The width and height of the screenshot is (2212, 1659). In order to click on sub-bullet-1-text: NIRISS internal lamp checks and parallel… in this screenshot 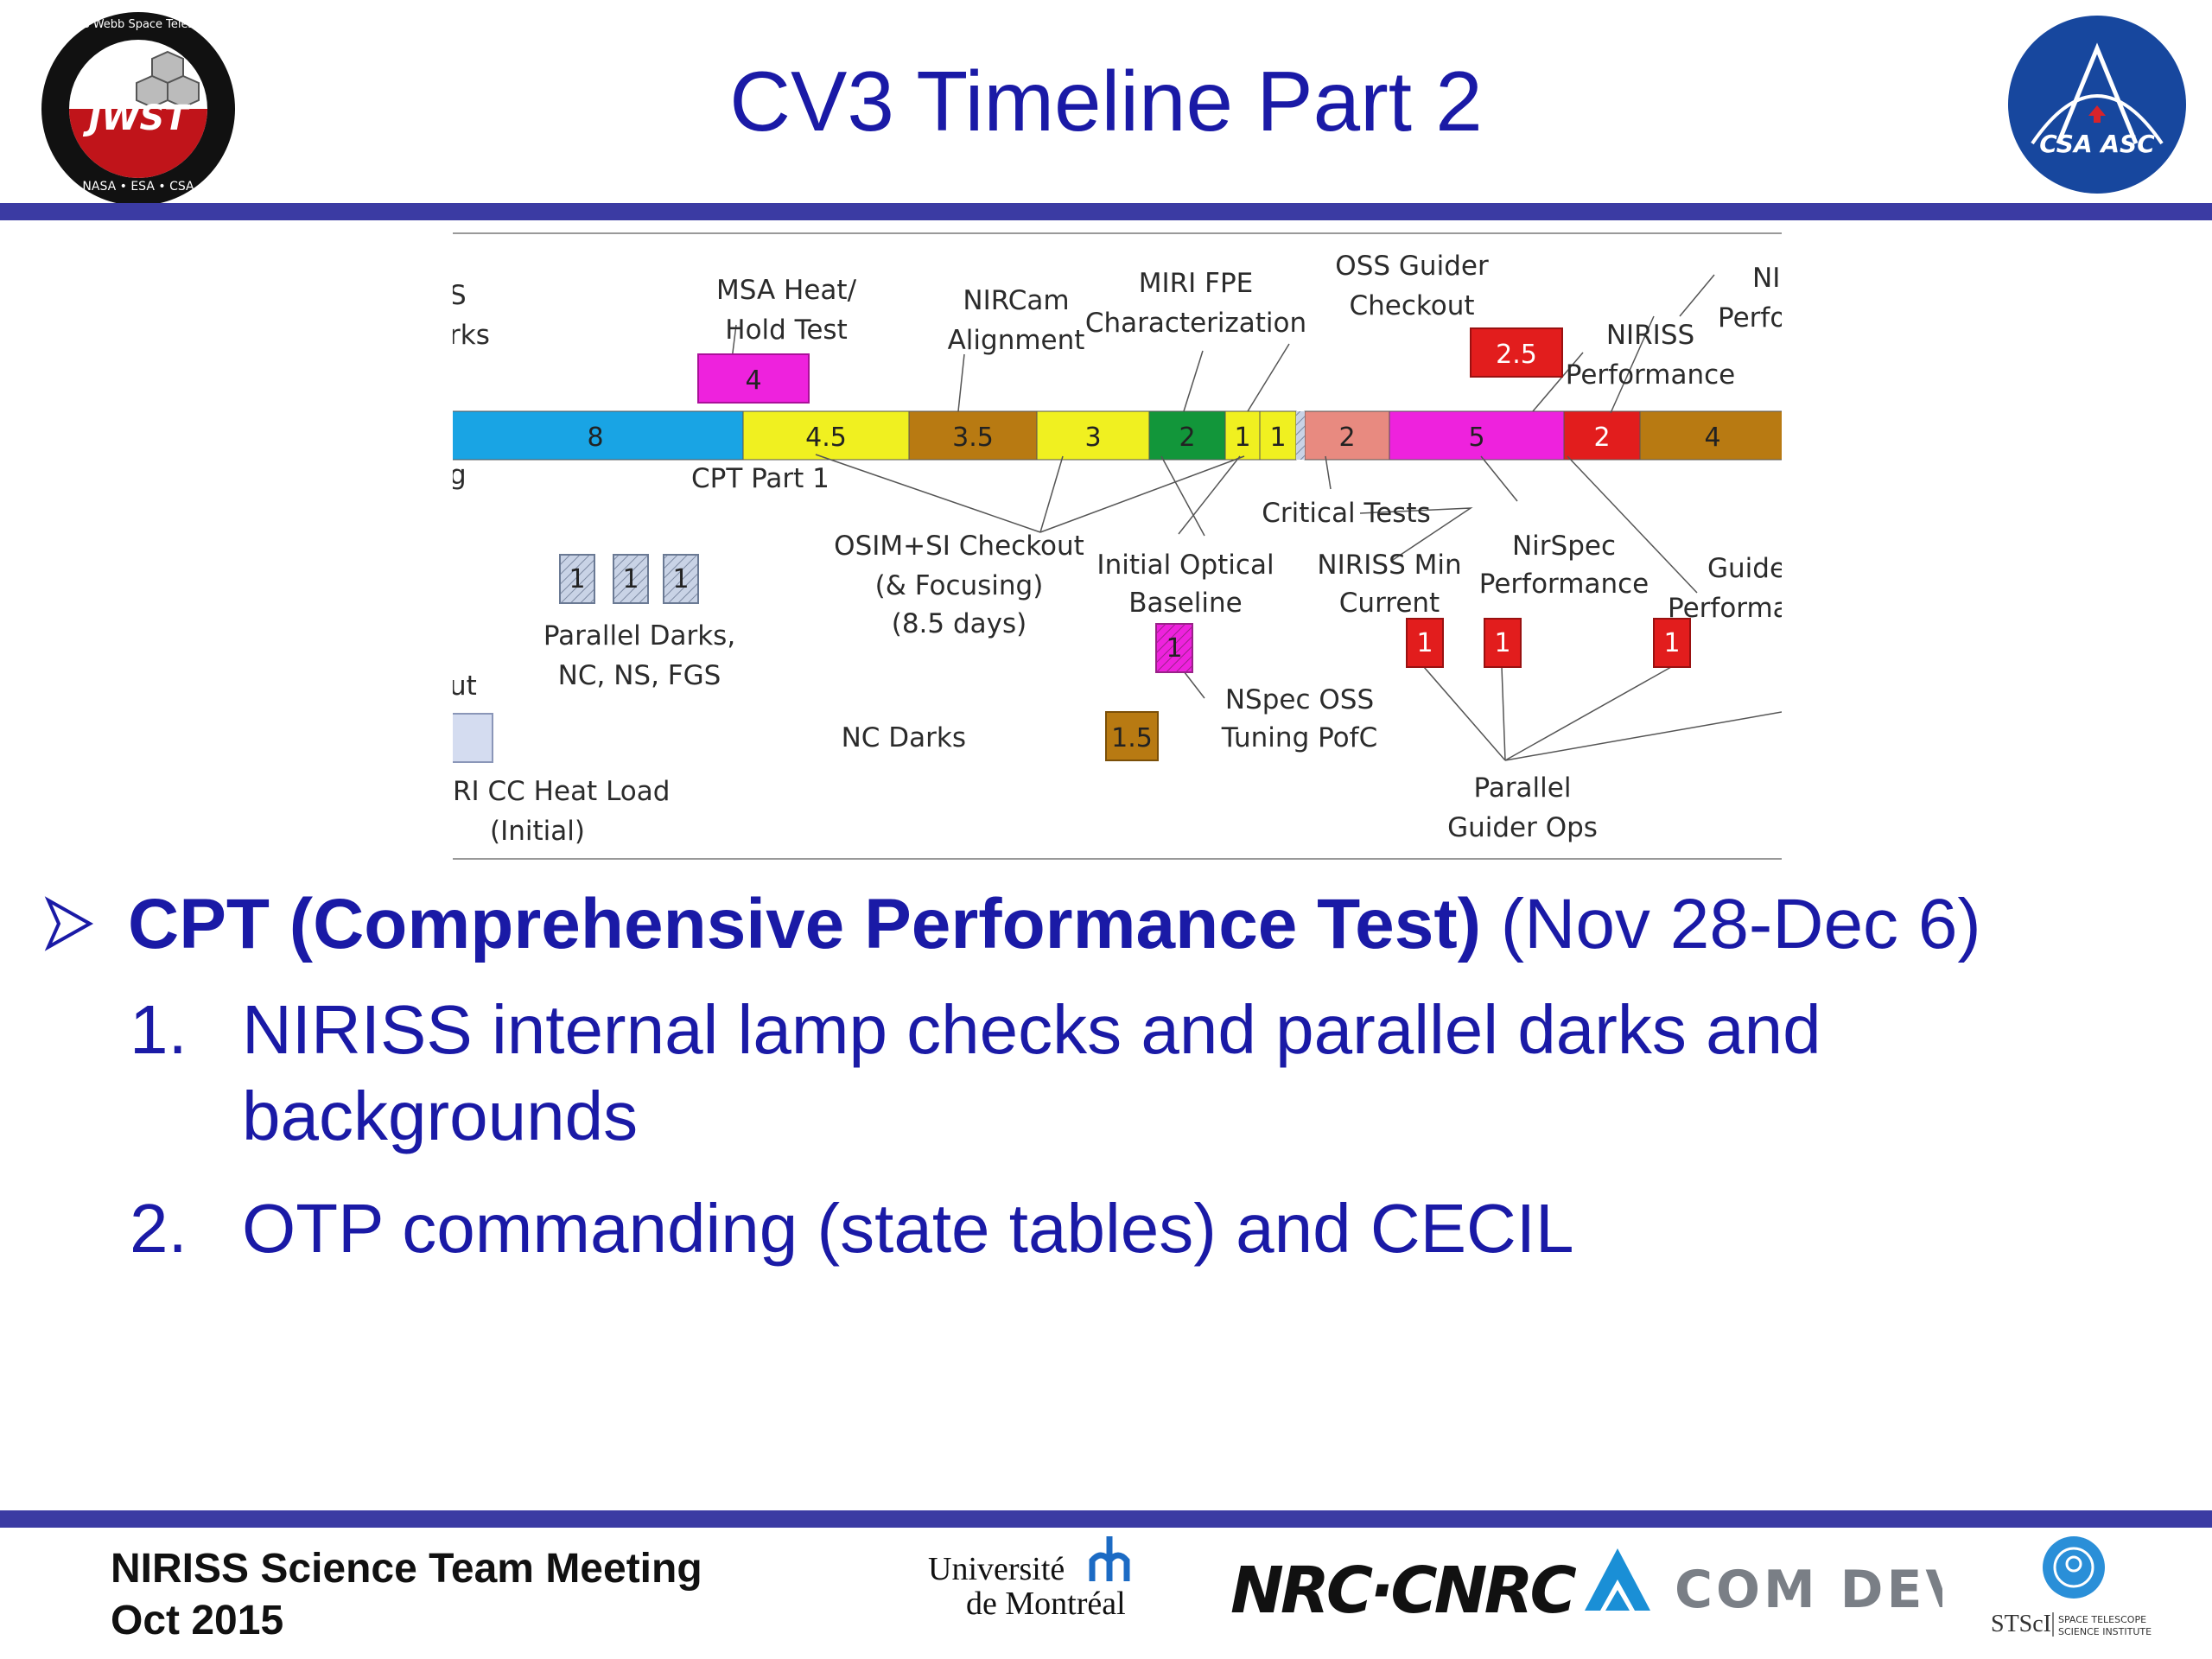, I will do `click(1031, 1072)`.